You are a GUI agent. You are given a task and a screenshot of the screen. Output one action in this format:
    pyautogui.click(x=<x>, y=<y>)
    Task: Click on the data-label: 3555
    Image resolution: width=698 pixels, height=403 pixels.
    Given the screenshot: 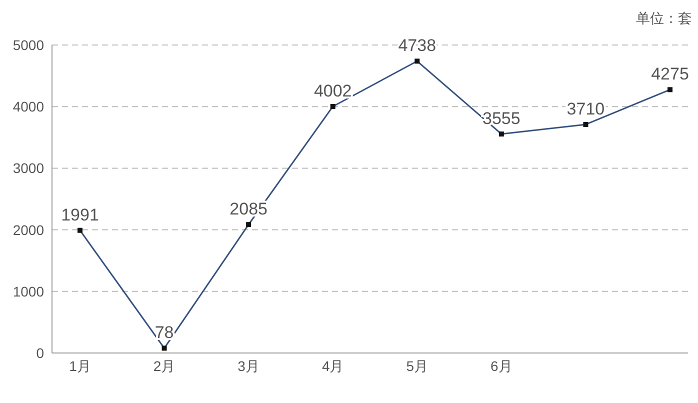 What is the action you would take?
    pyautogui.click(x=501, y=118)
    